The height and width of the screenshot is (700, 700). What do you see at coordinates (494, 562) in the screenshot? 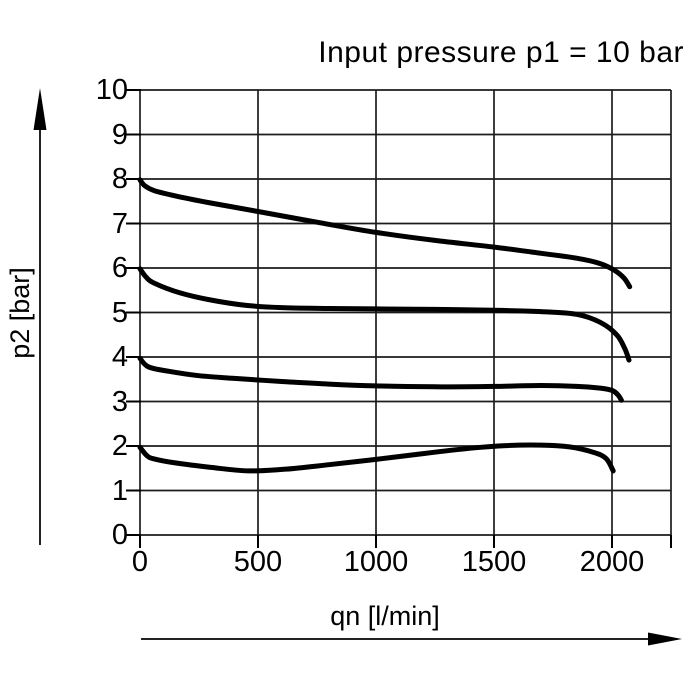
I see `x-tick-label: 1500` at bounding box center [494, 562].